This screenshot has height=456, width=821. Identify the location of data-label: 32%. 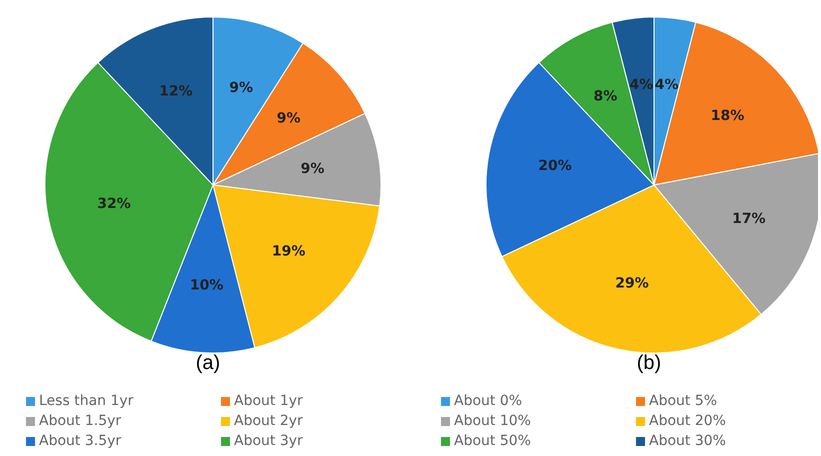
(114, 204).